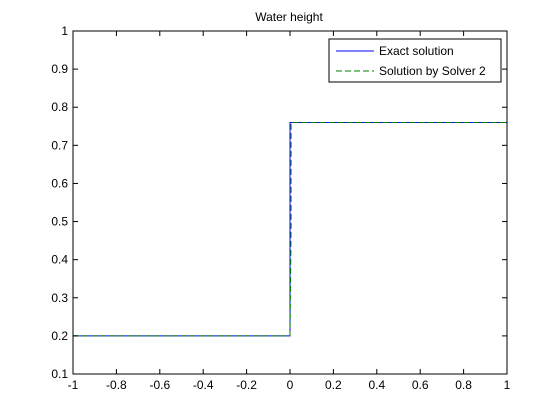 Image resolution: width=560 pixels, height=420 pixels. I want to click on y-tick-label: 0.5, so click(59, 222).